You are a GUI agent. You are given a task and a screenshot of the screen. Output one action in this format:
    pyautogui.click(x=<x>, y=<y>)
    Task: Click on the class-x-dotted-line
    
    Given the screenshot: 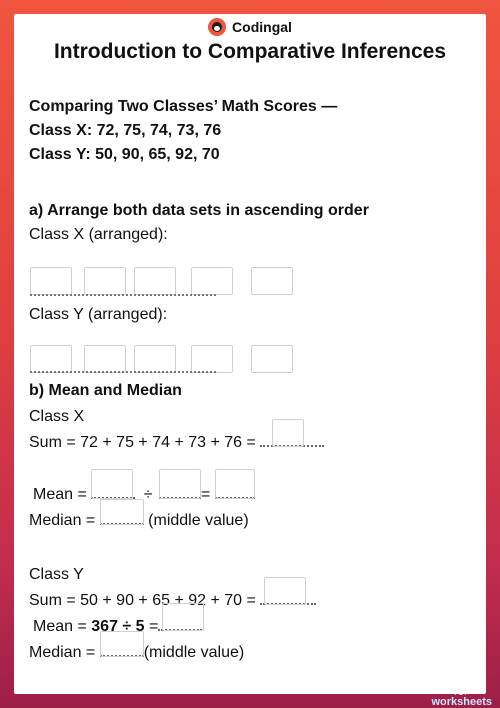 What is the action you would take?
    pyautogui.click(x=123, y=295)
    